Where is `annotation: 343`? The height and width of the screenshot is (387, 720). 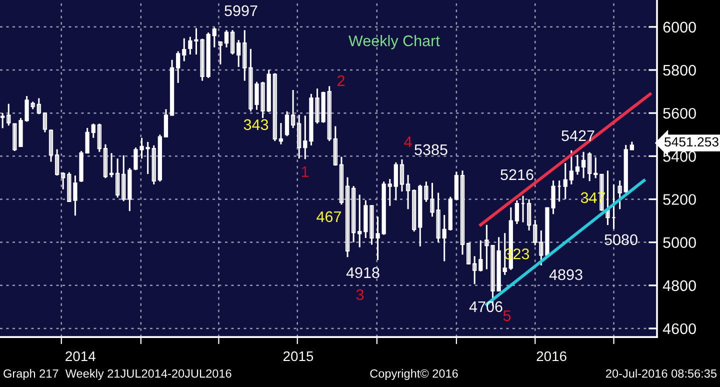
annotation: 343 is located at coordinates (256, 124).